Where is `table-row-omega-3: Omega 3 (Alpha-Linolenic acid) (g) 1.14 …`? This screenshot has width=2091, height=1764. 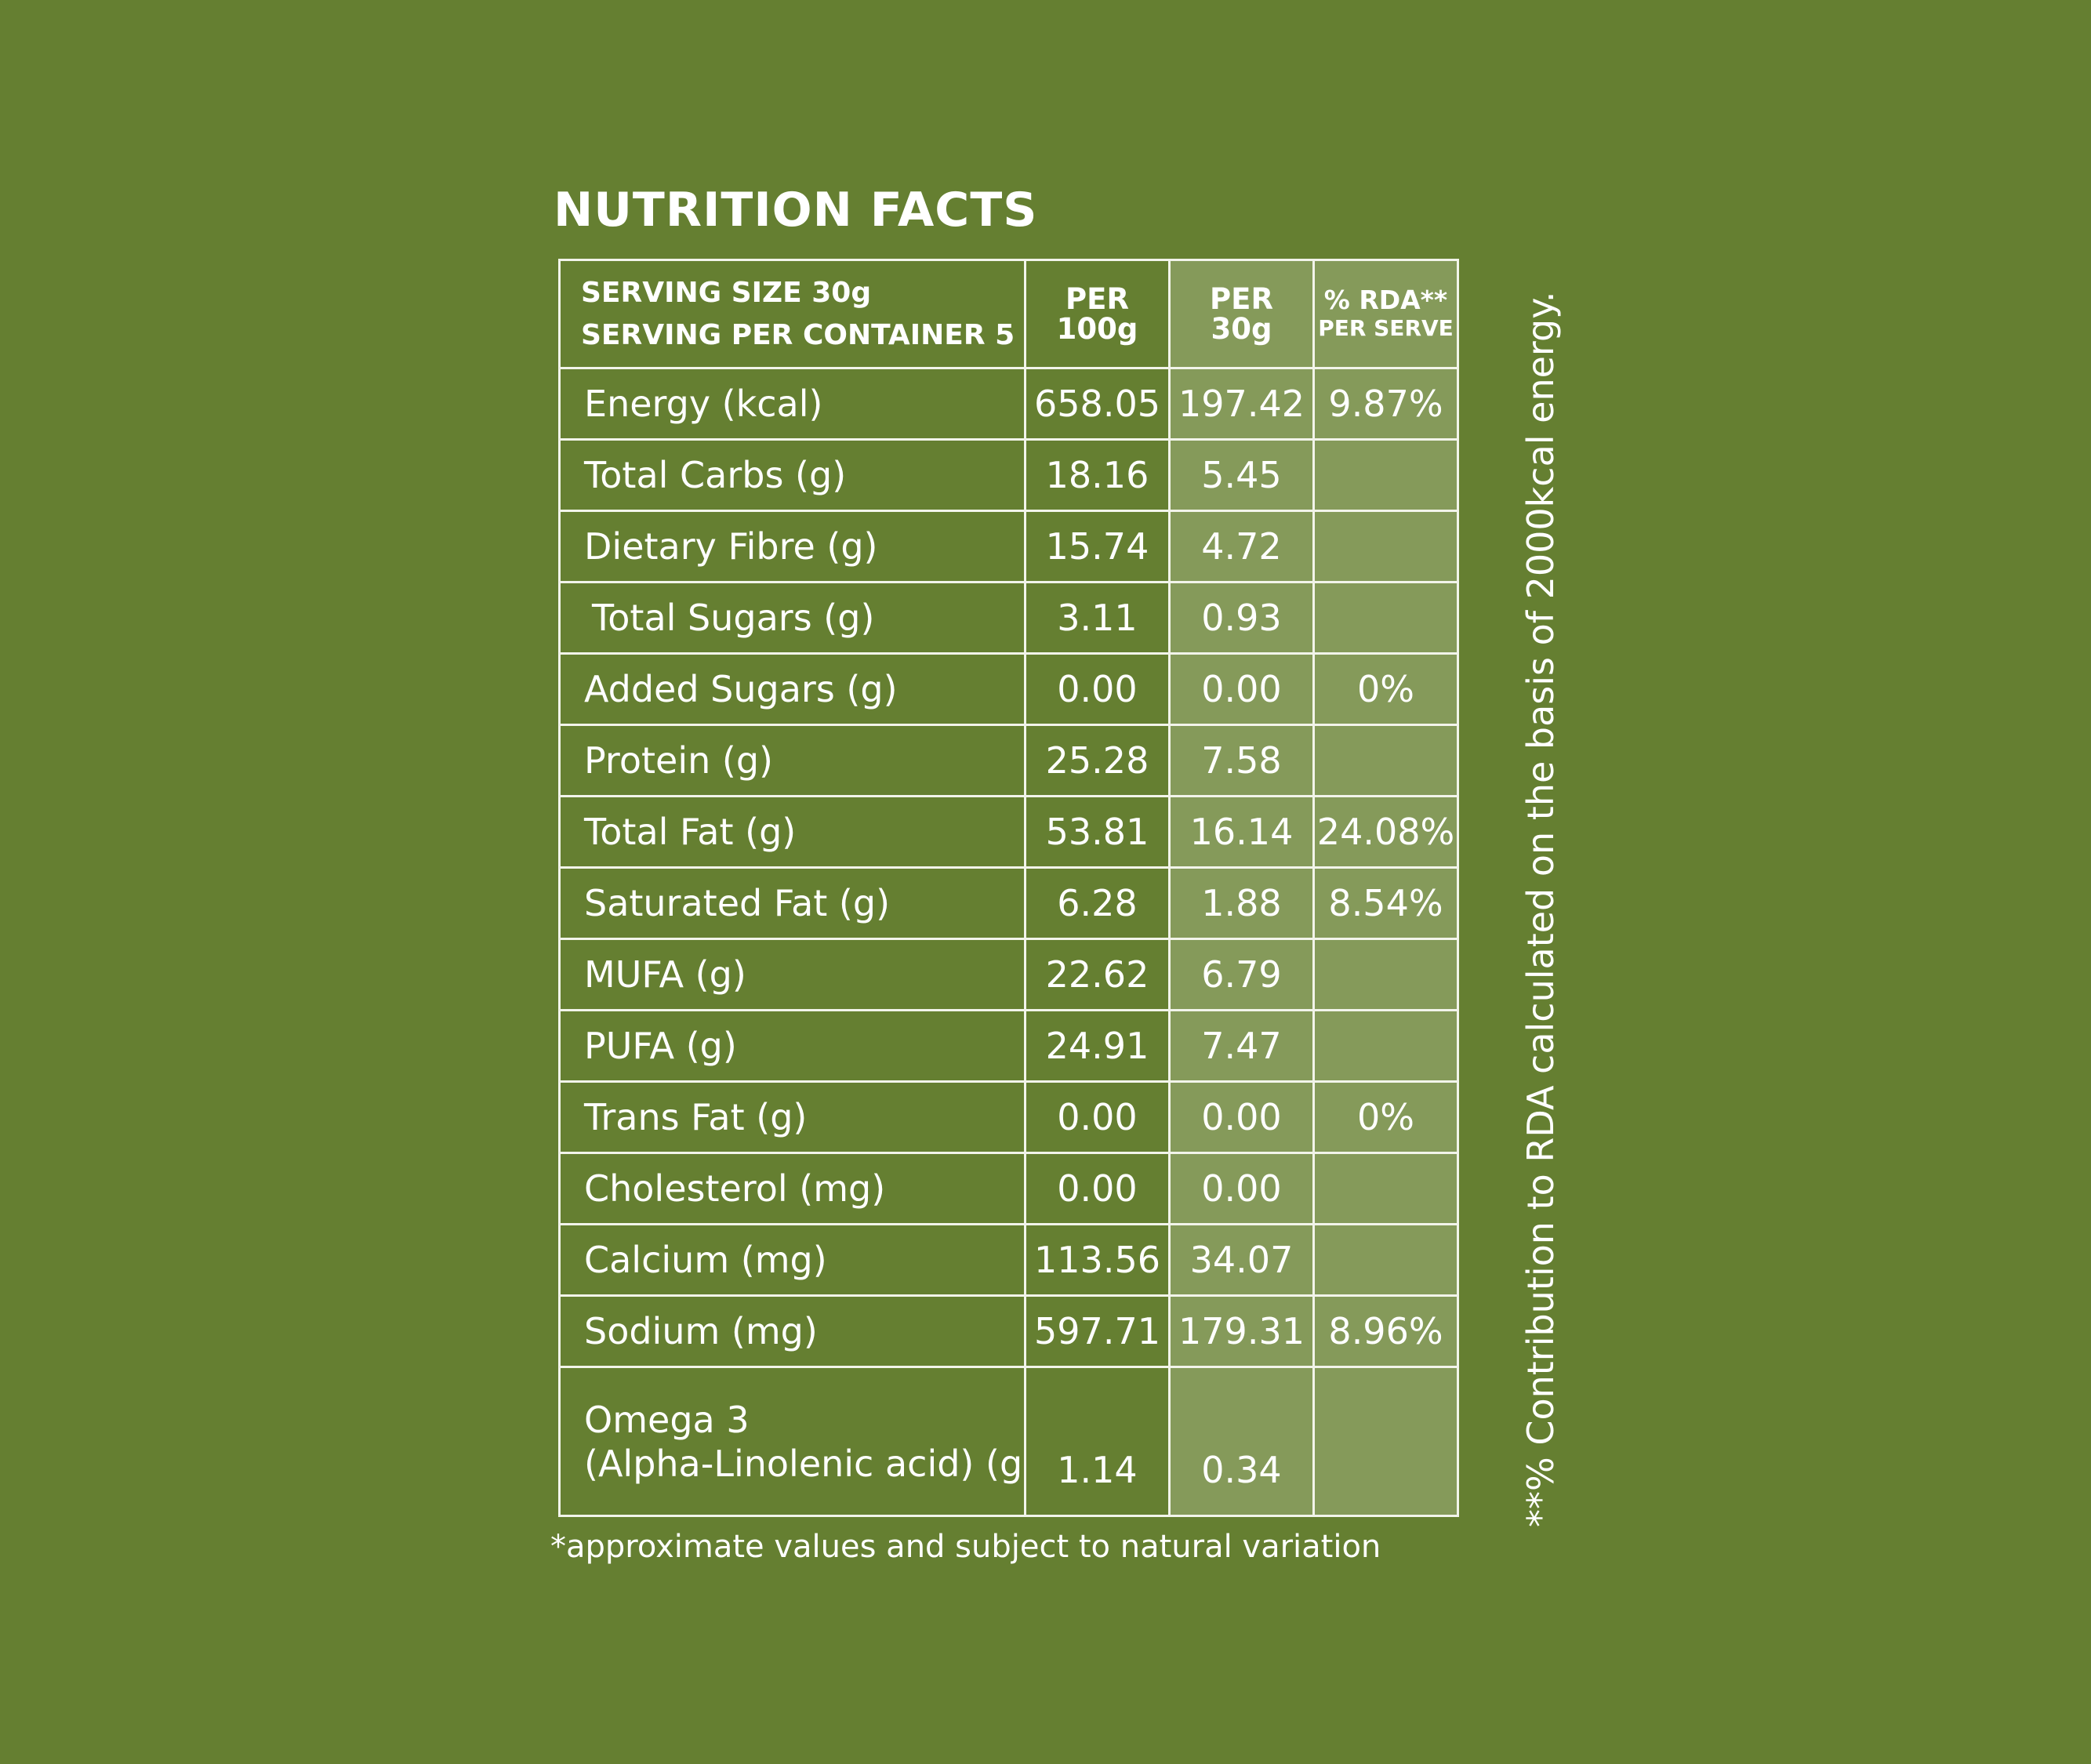 table-row-omega-3: Omega 3 (Alpha-Linolenic acid) (g) 1.14 … is located at coordinates (1008, 1441).